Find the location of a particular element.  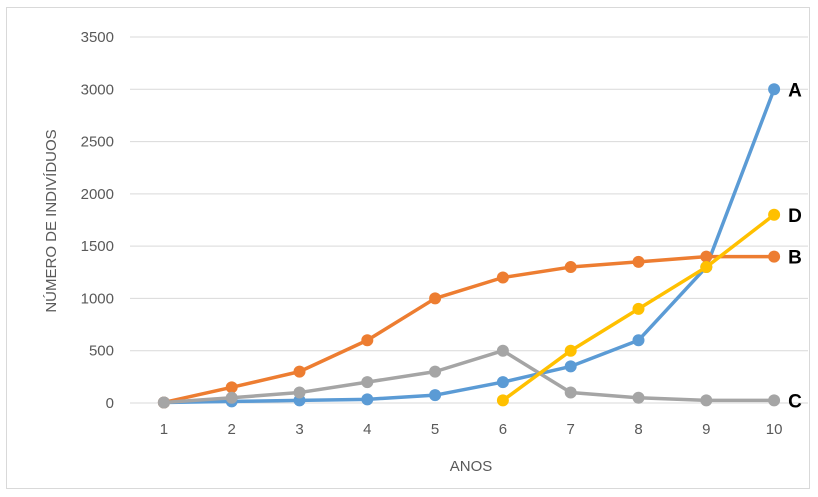

y-tick-label-0: 0 is located at coordinates (110, 403).